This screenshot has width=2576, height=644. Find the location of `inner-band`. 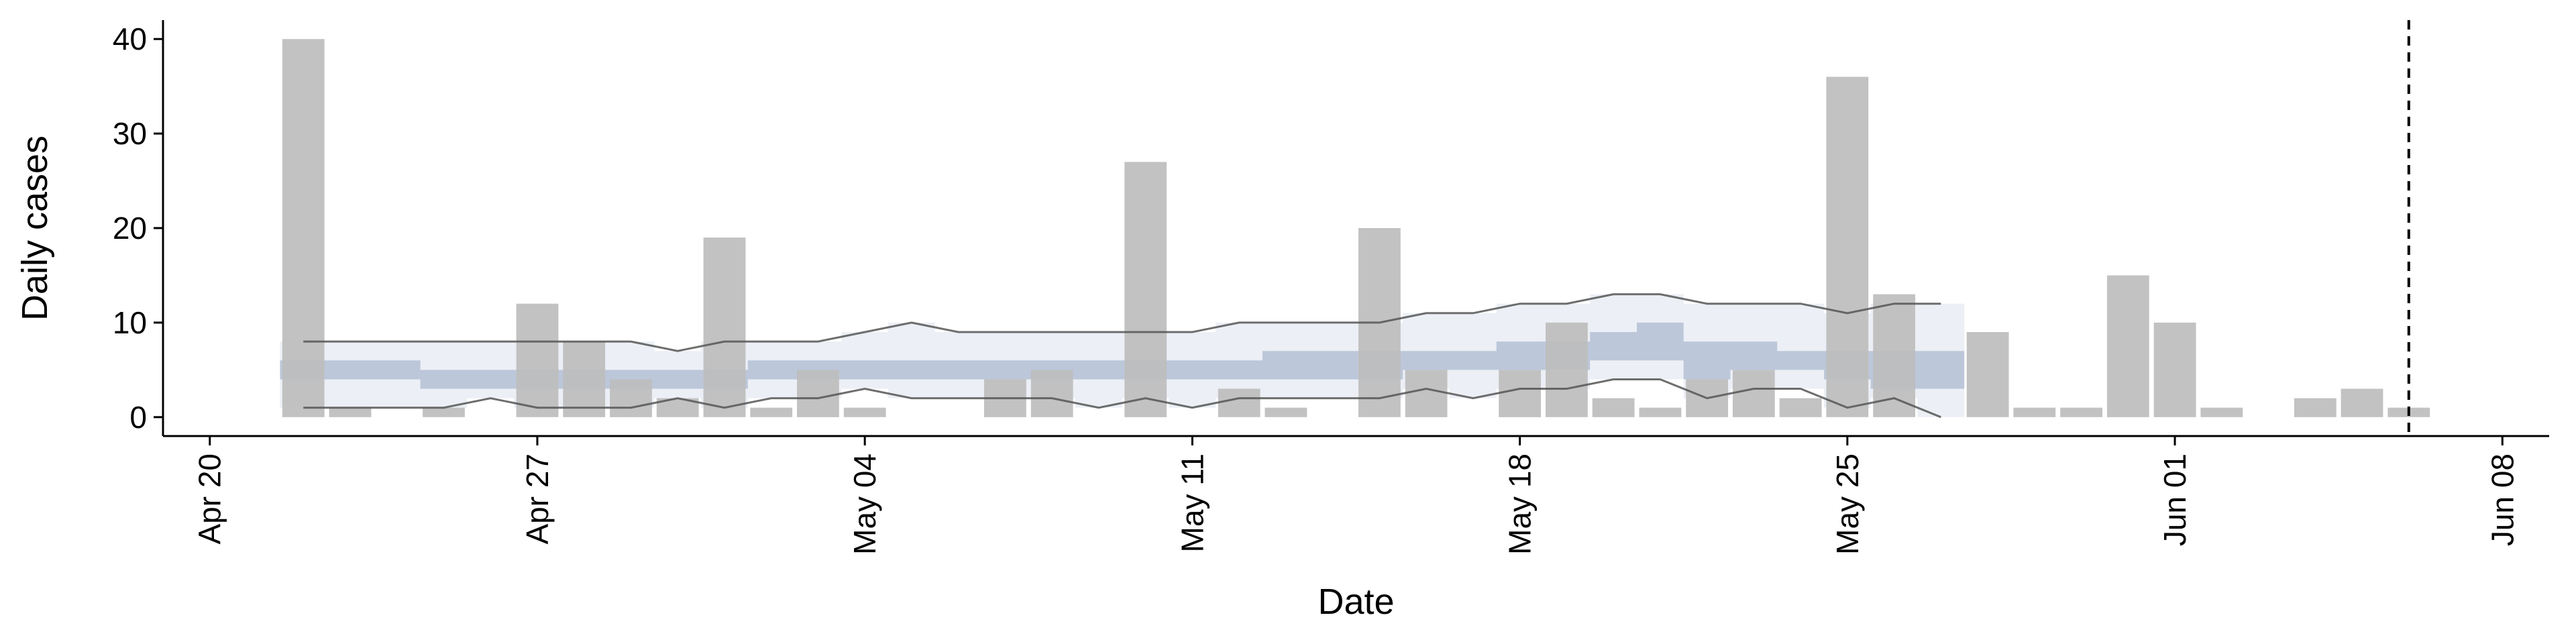

inner-band is located at coordinates (1122, 355).